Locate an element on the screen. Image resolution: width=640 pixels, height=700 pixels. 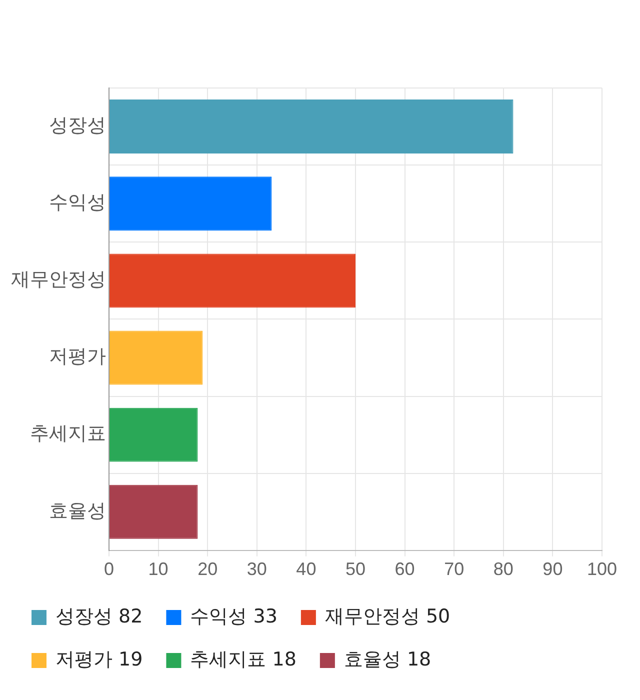
x-tick-label: 100 is located at coordinates (602, 569).